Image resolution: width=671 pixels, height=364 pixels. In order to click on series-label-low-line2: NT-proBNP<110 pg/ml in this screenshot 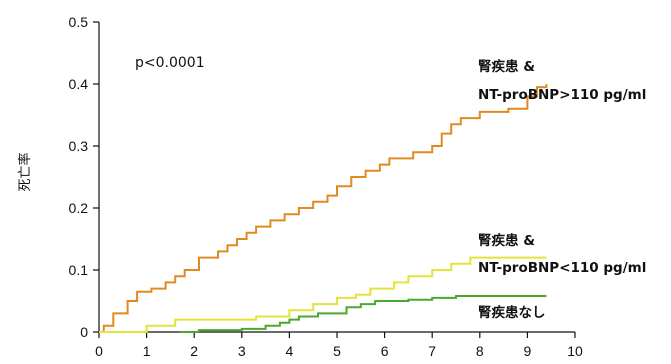, I will do `click(562, 268)`.